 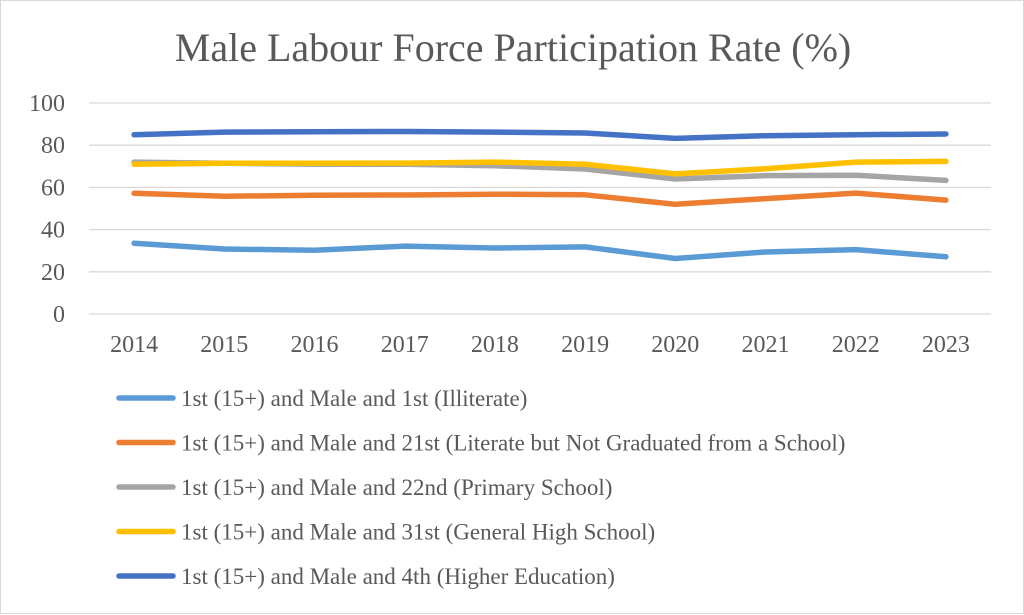 What do you see at coordinates (354, 398) in the screenshot?
I see `legend-label: 1st (15+) and Male and 1st (Illiterate)` at bounding box center [354, 398].